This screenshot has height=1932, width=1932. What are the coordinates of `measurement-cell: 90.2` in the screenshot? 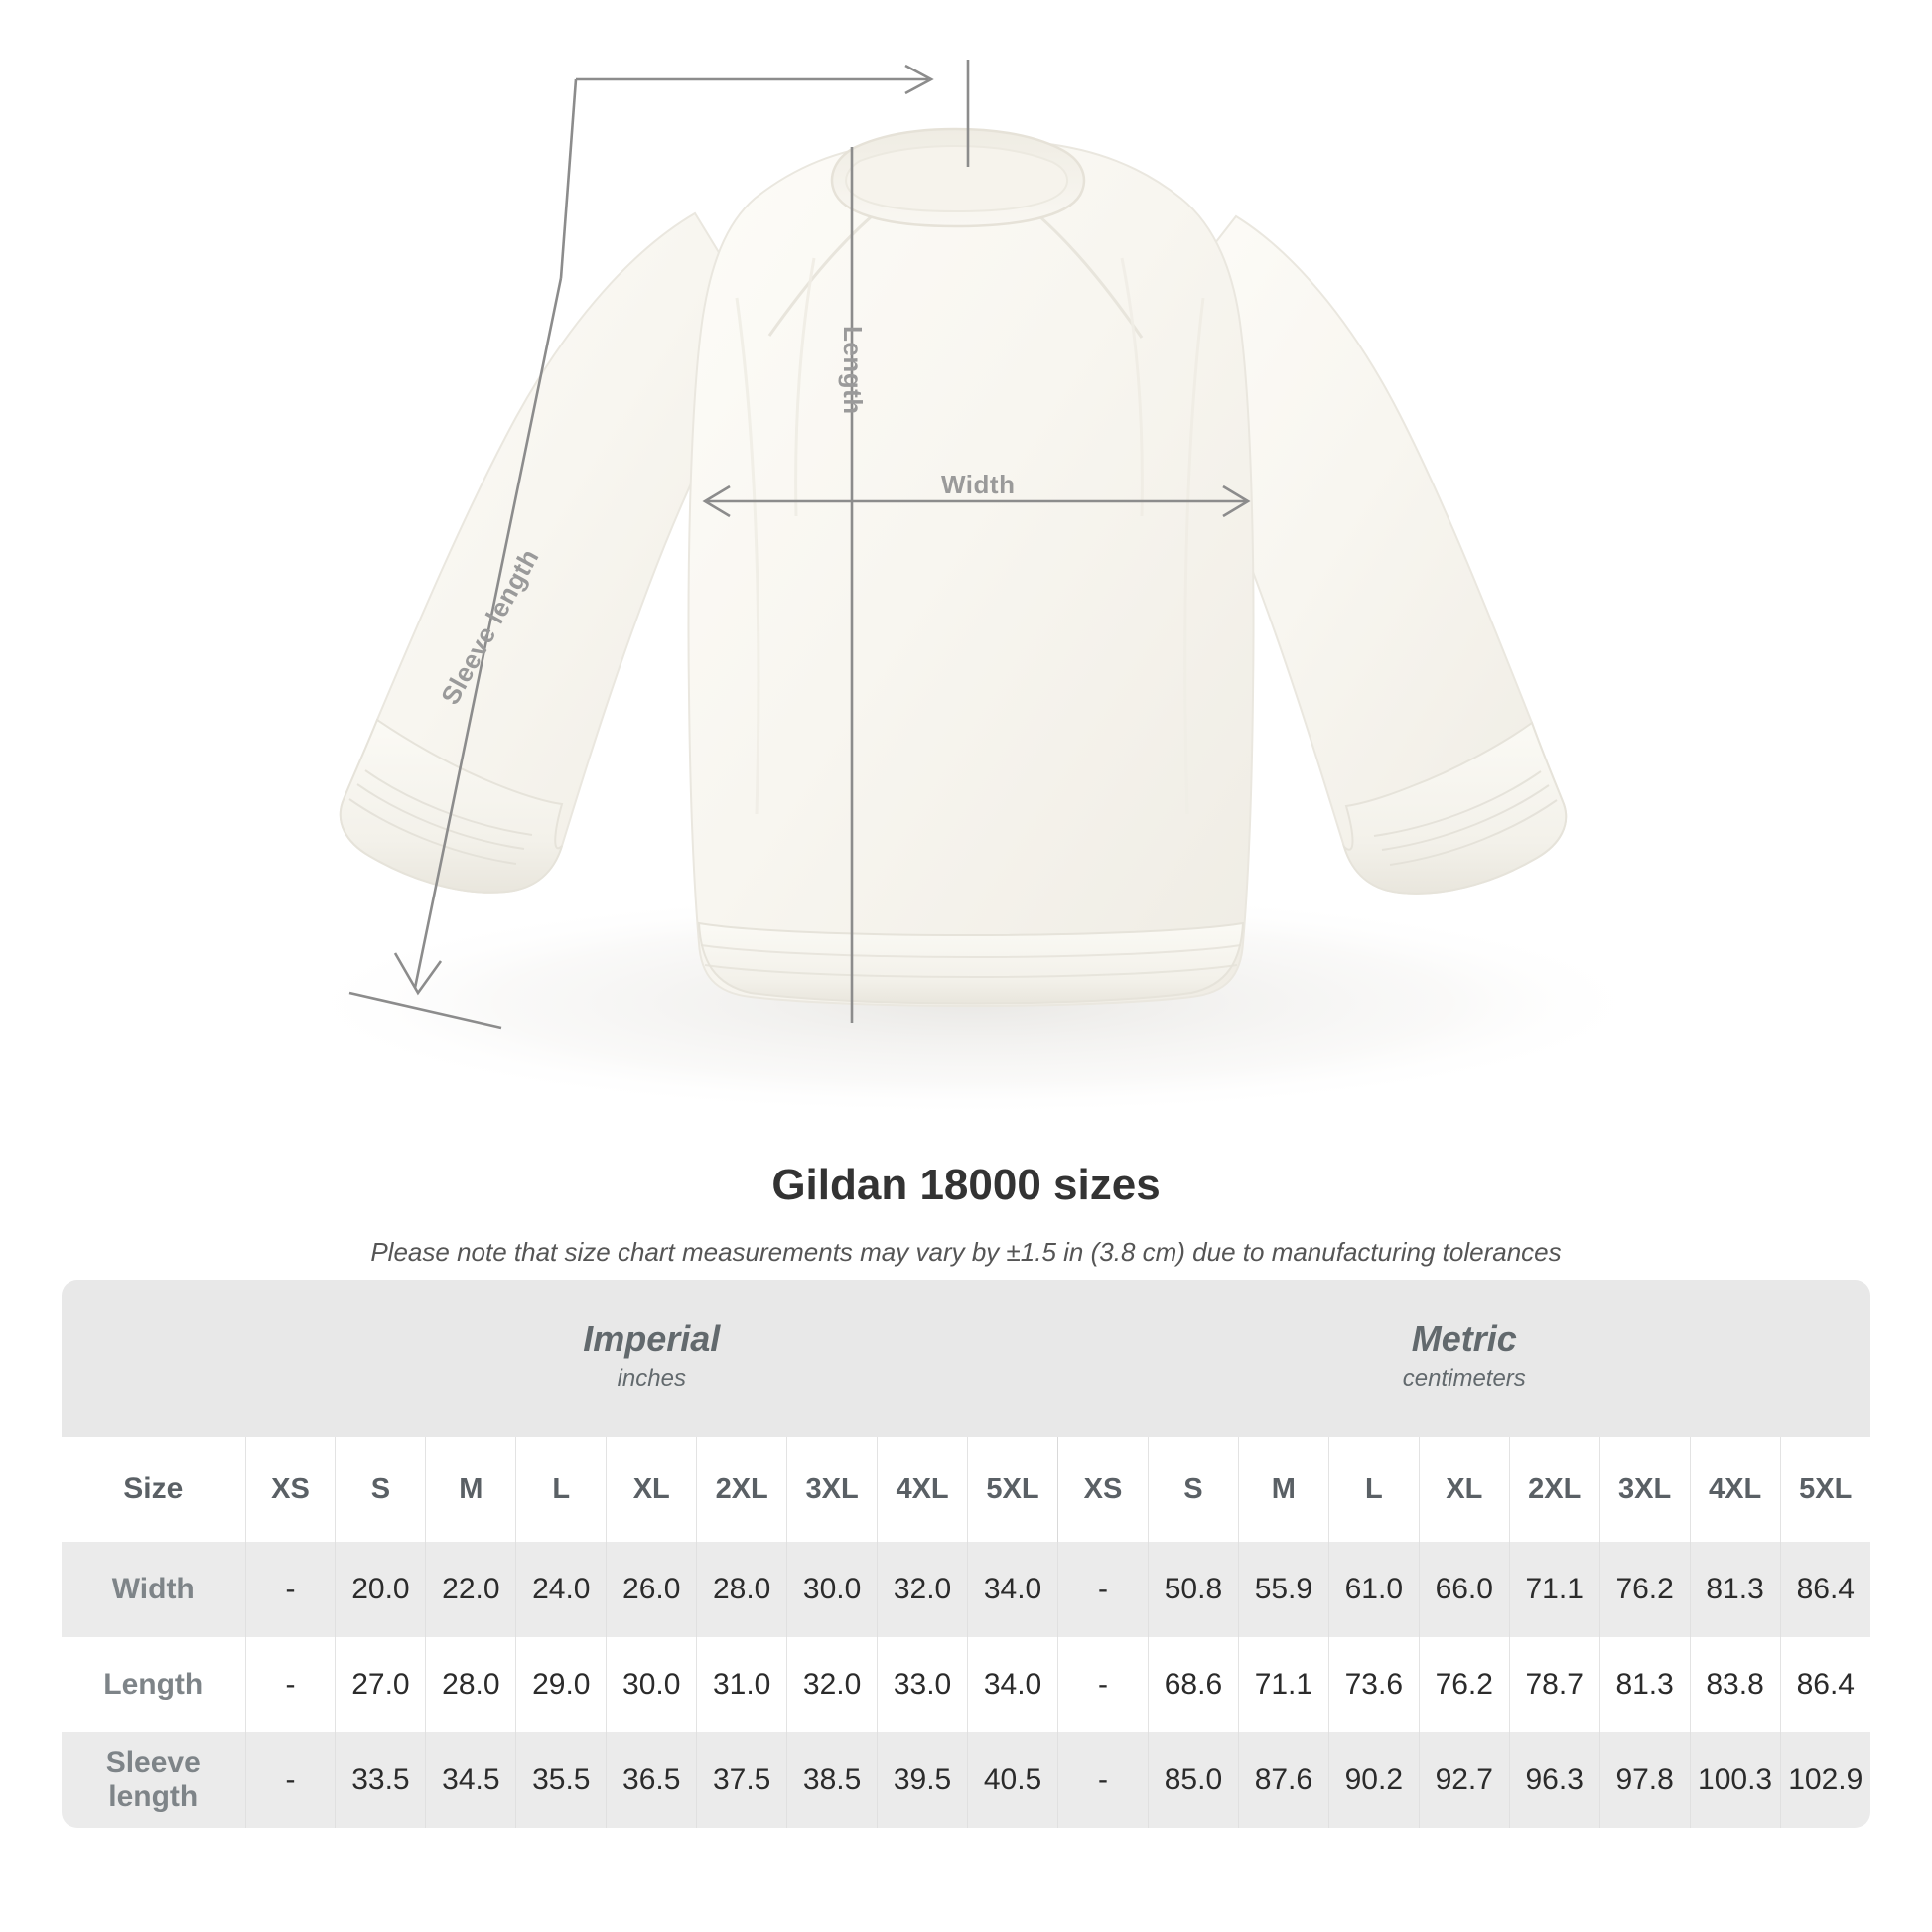 It's located at (1374, 1780).